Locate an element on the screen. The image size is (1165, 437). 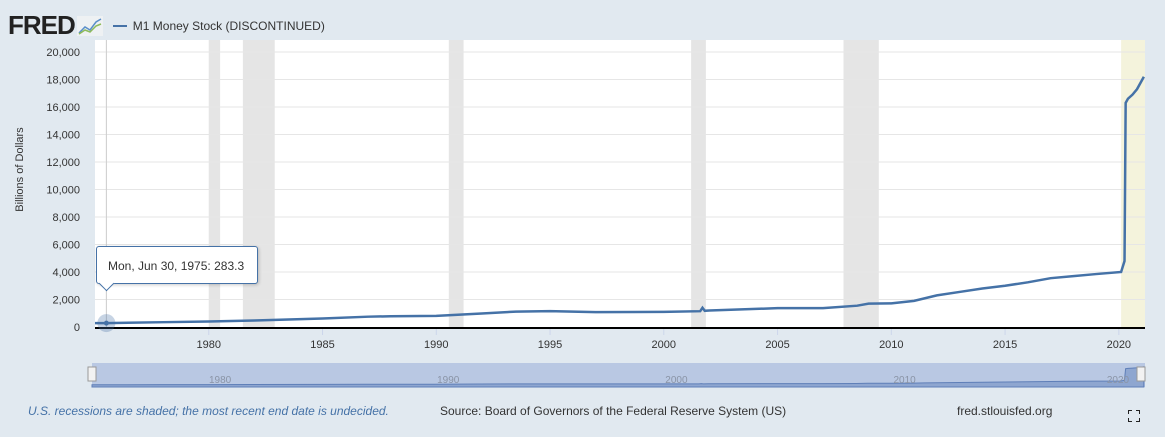
navigator-tick-label: 2000 is located at coordinates (676, 380).